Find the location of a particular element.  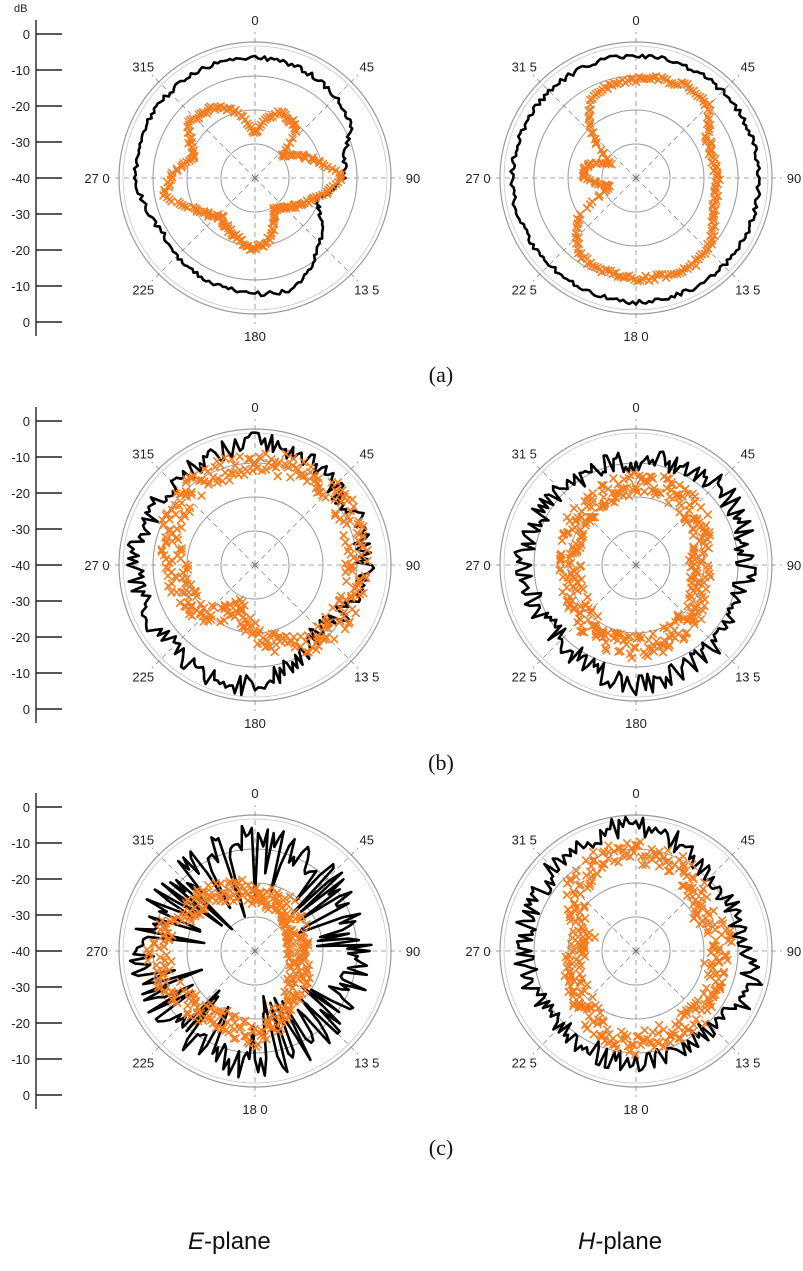

grid-ring-inner is located at coordinates (636, 565).